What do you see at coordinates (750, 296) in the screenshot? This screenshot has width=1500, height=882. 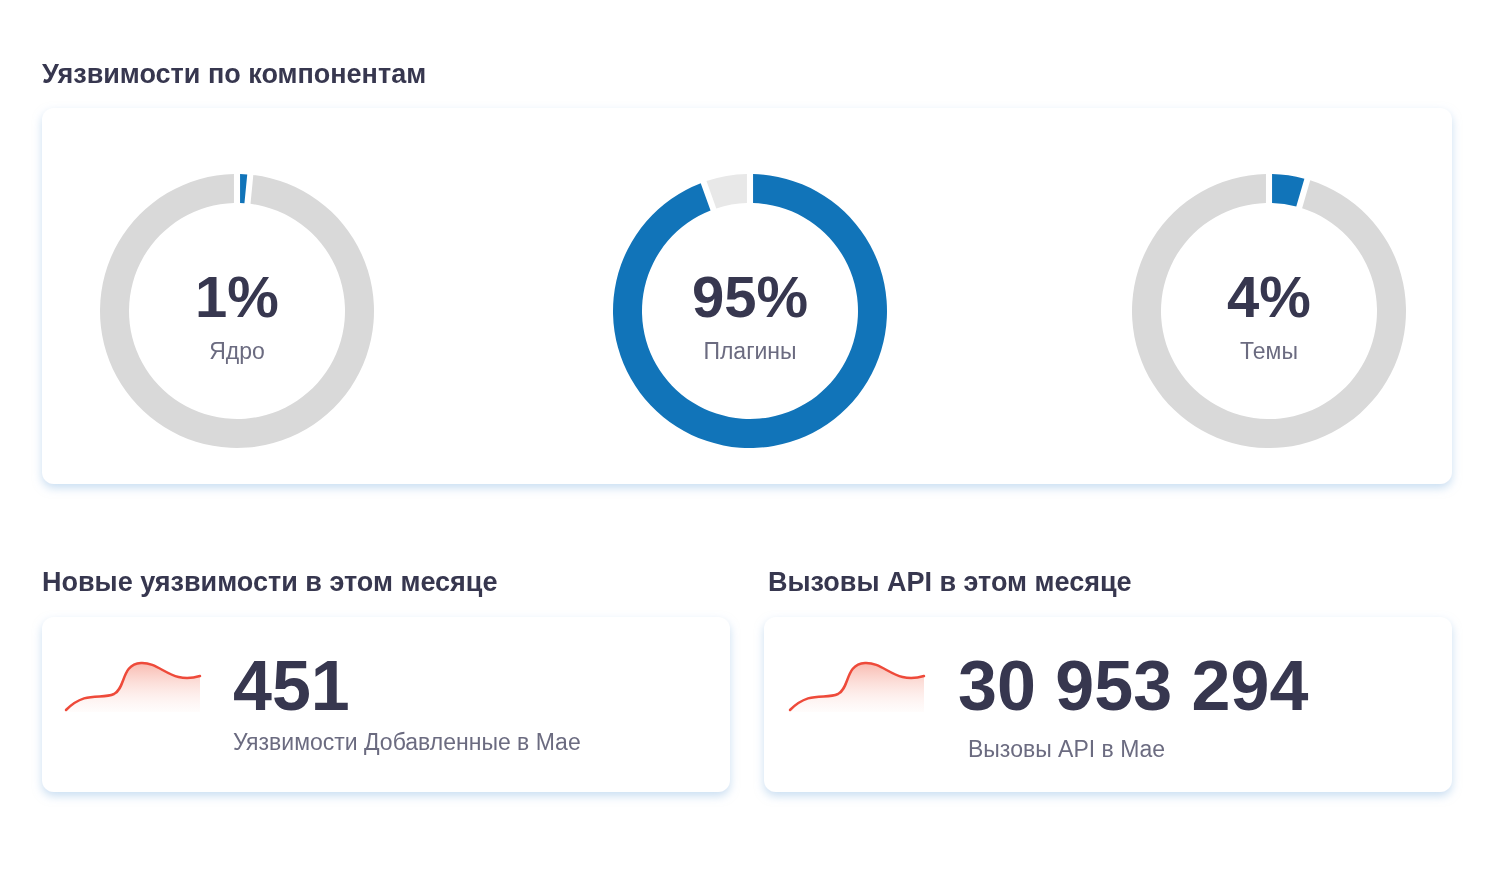 I see `data-label: 95%` at bounding box center [750, 296].